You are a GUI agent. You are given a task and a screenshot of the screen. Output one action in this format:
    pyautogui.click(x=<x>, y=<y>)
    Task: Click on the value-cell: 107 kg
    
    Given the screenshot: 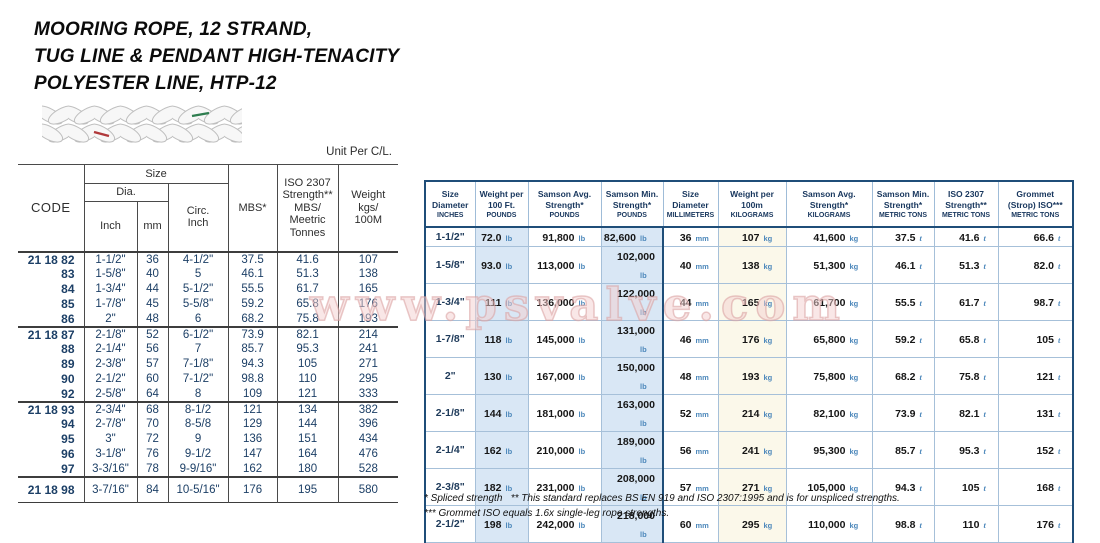 What is the action you would take?
    pyautogui.click(x=752, y=236)
    